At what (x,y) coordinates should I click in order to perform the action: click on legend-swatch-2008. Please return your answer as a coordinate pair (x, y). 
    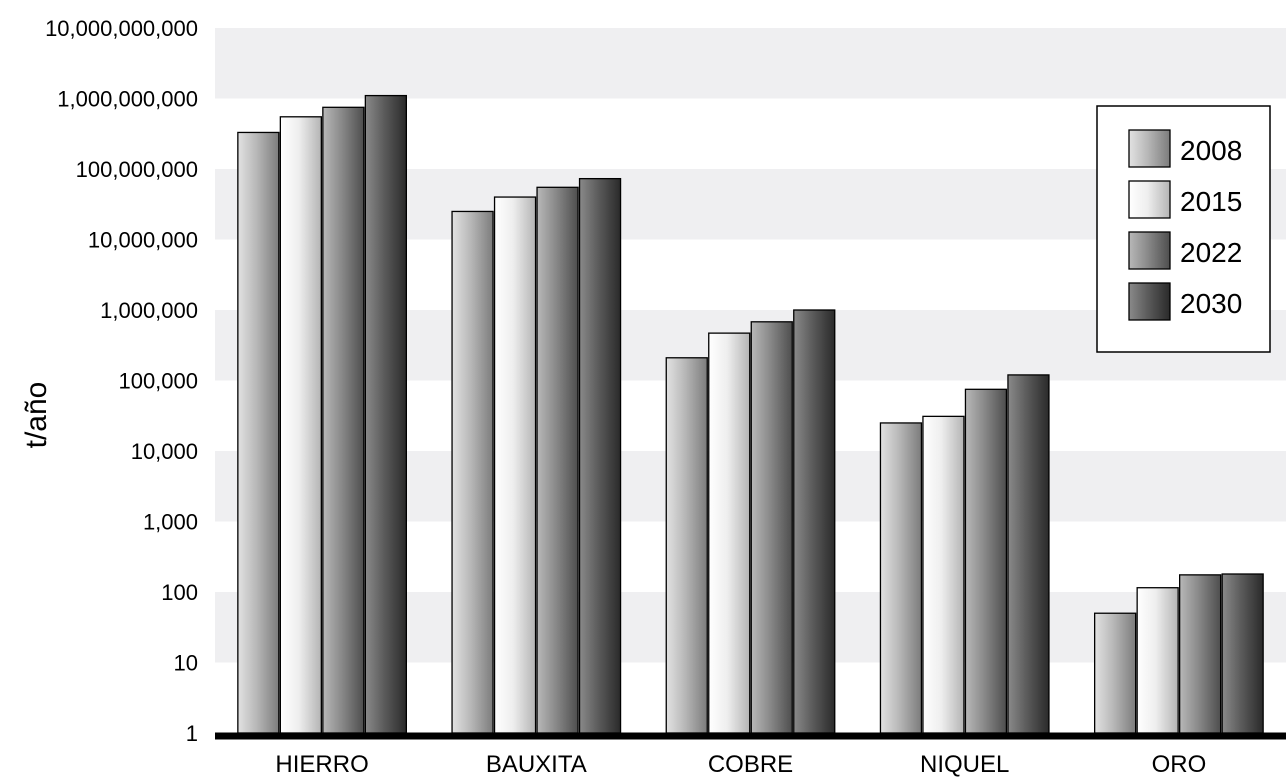
    Looking at the image, I should click on (1149, 148).